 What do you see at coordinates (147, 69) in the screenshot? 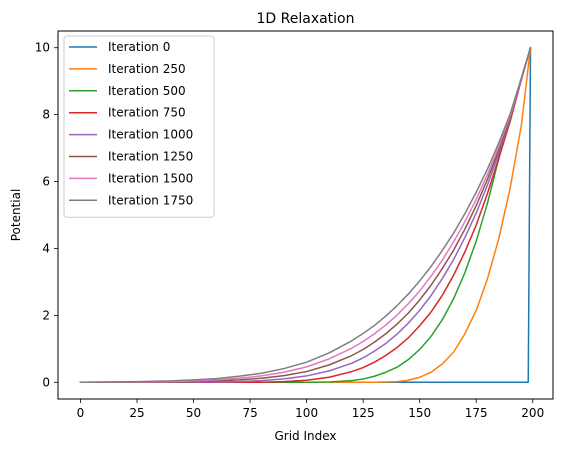
I see `legend-label: Iteration 250` at bounding box center [147, 69].